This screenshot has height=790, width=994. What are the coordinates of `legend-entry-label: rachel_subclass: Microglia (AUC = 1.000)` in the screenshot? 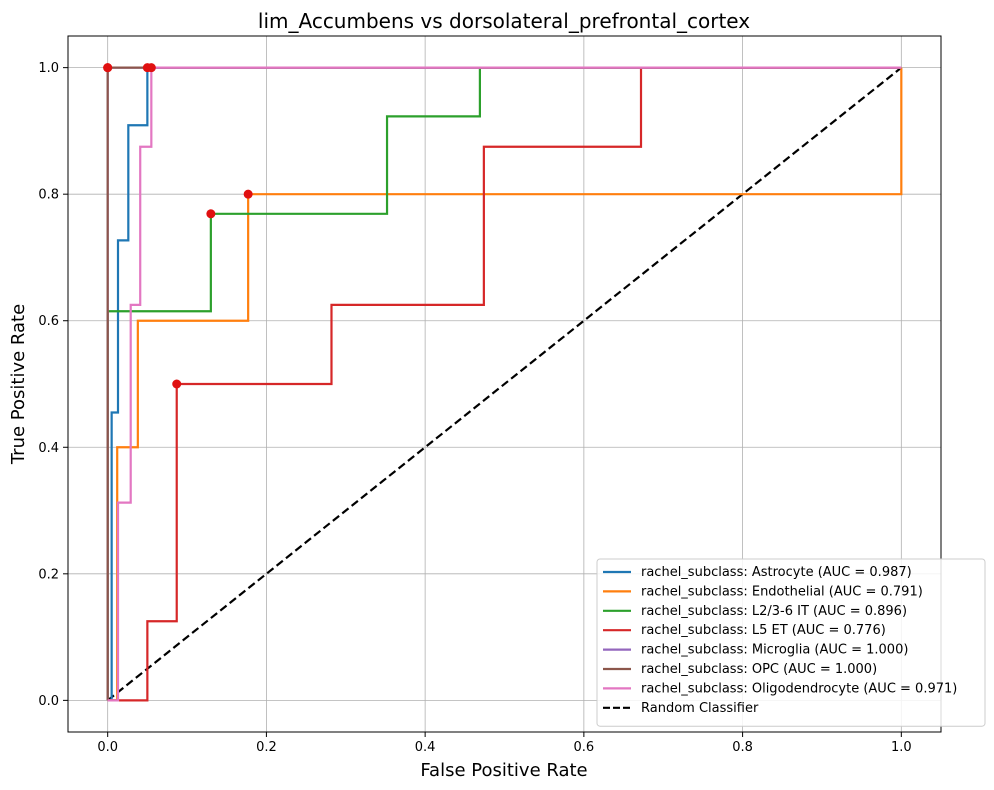 It's located at (774, 650).